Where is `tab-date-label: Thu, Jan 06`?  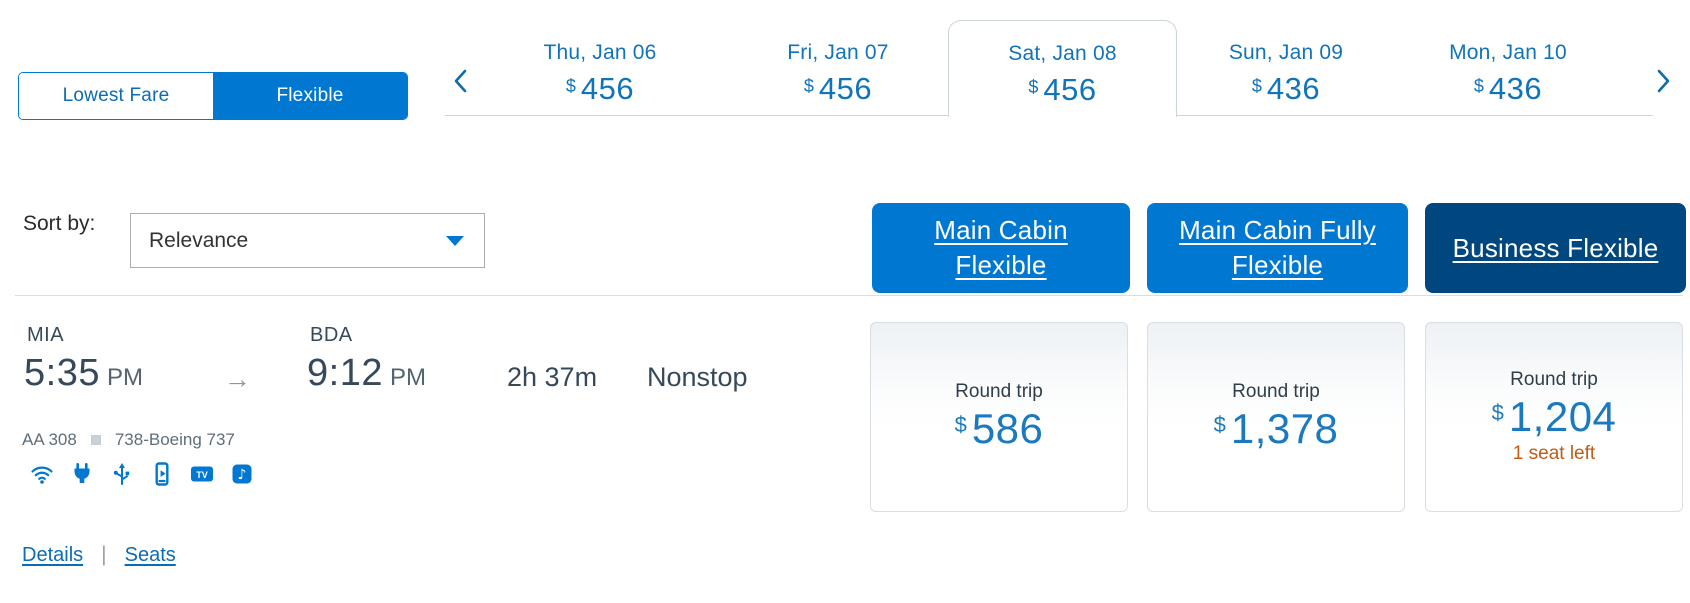 tab-date-label: Thu, Jan 06 is located at coordinates (600, 52).